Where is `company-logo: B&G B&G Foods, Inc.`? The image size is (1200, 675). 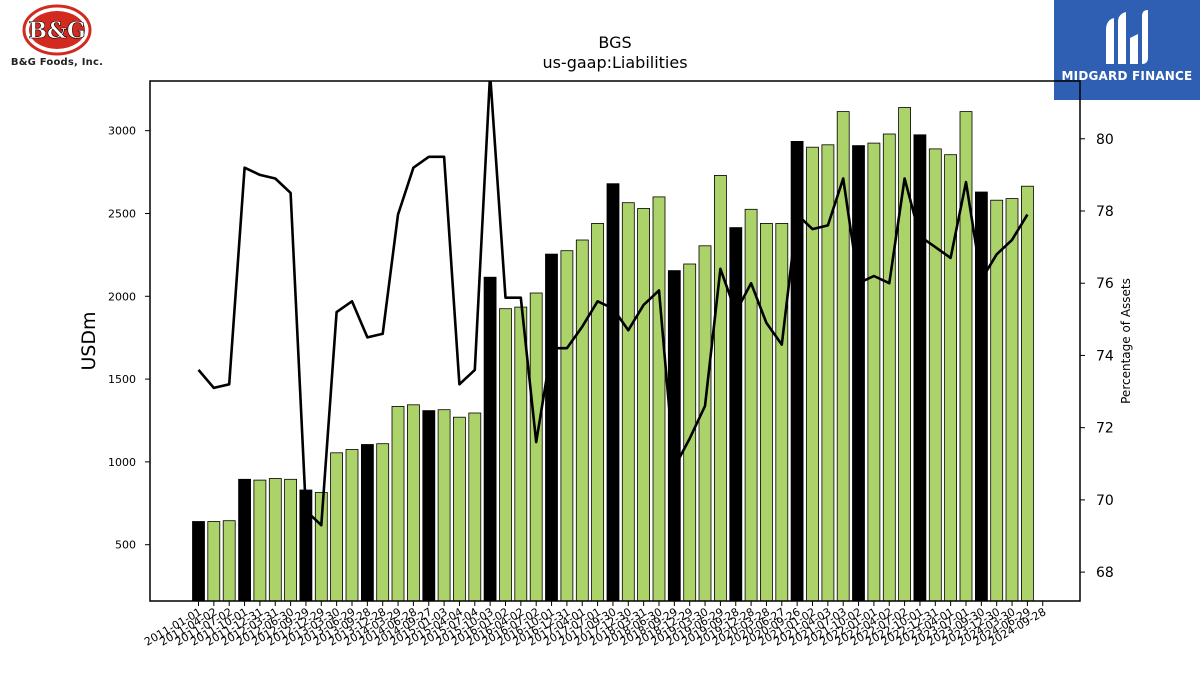 company-logo: B&G B&G Foods, Inc. is located at coordinates (56, 37).